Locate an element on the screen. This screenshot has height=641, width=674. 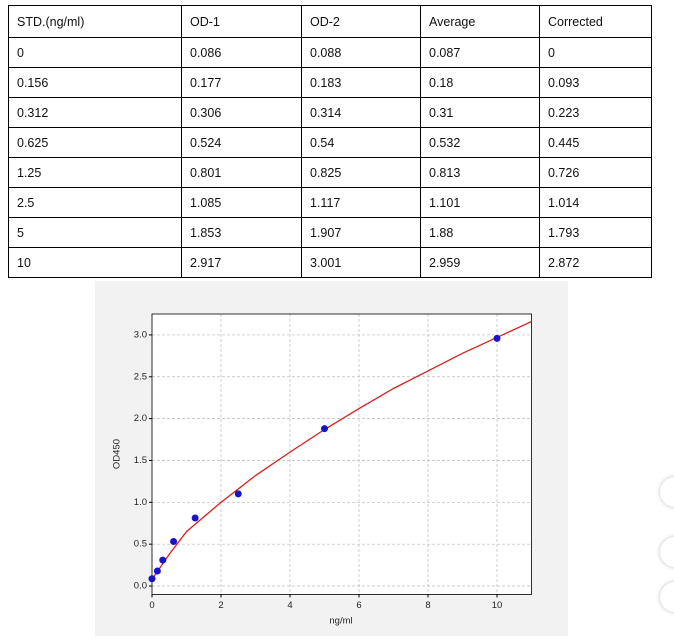
table-row: 0 0.086 0.088 0.087 0 is located at coordinates (330, 52).